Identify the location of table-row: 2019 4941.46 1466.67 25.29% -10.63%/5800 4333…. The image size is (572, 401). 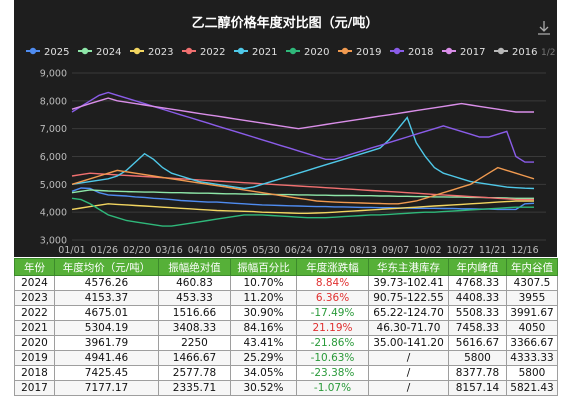
(286, 358).